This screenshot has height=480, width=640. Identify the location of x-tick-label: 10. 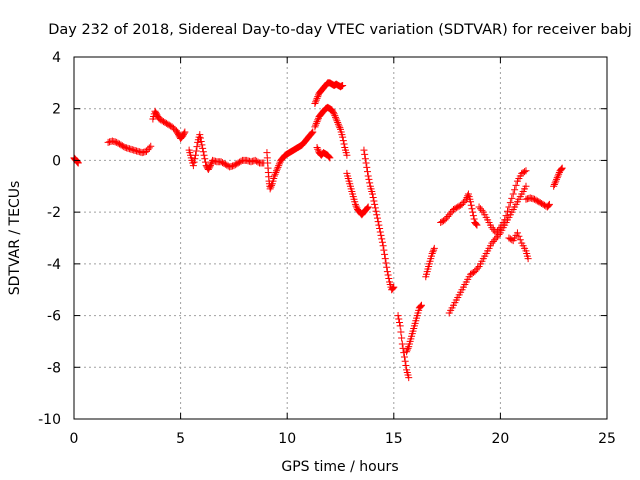
(287, 439).